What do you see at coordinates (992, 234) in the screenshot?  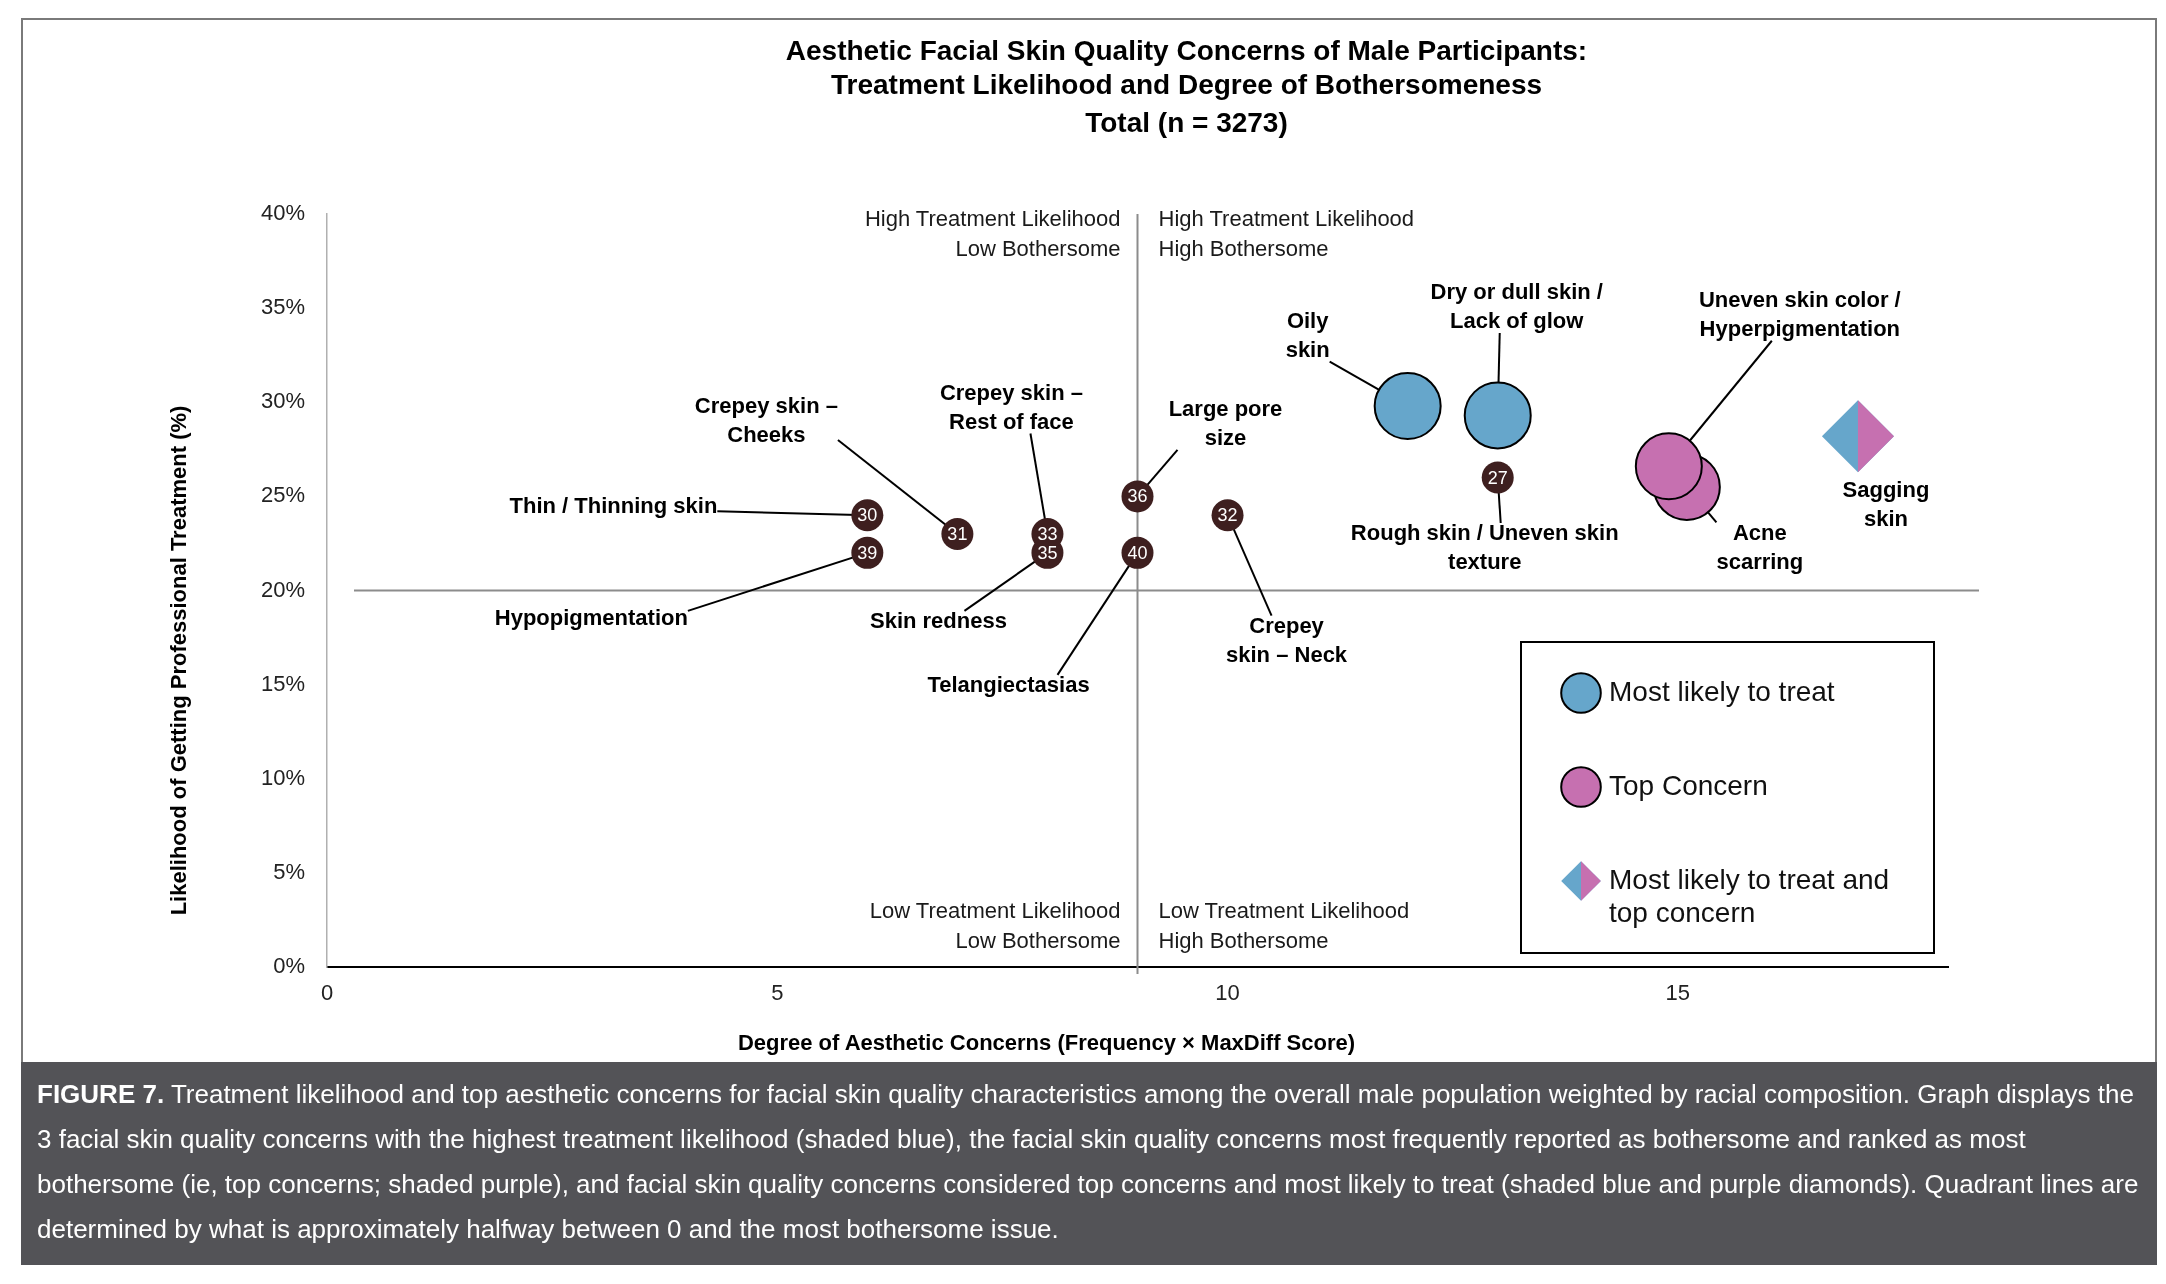 I see `annotation: High Treatment Likelihood Low Bothersome` at bounding box center [992, 234].